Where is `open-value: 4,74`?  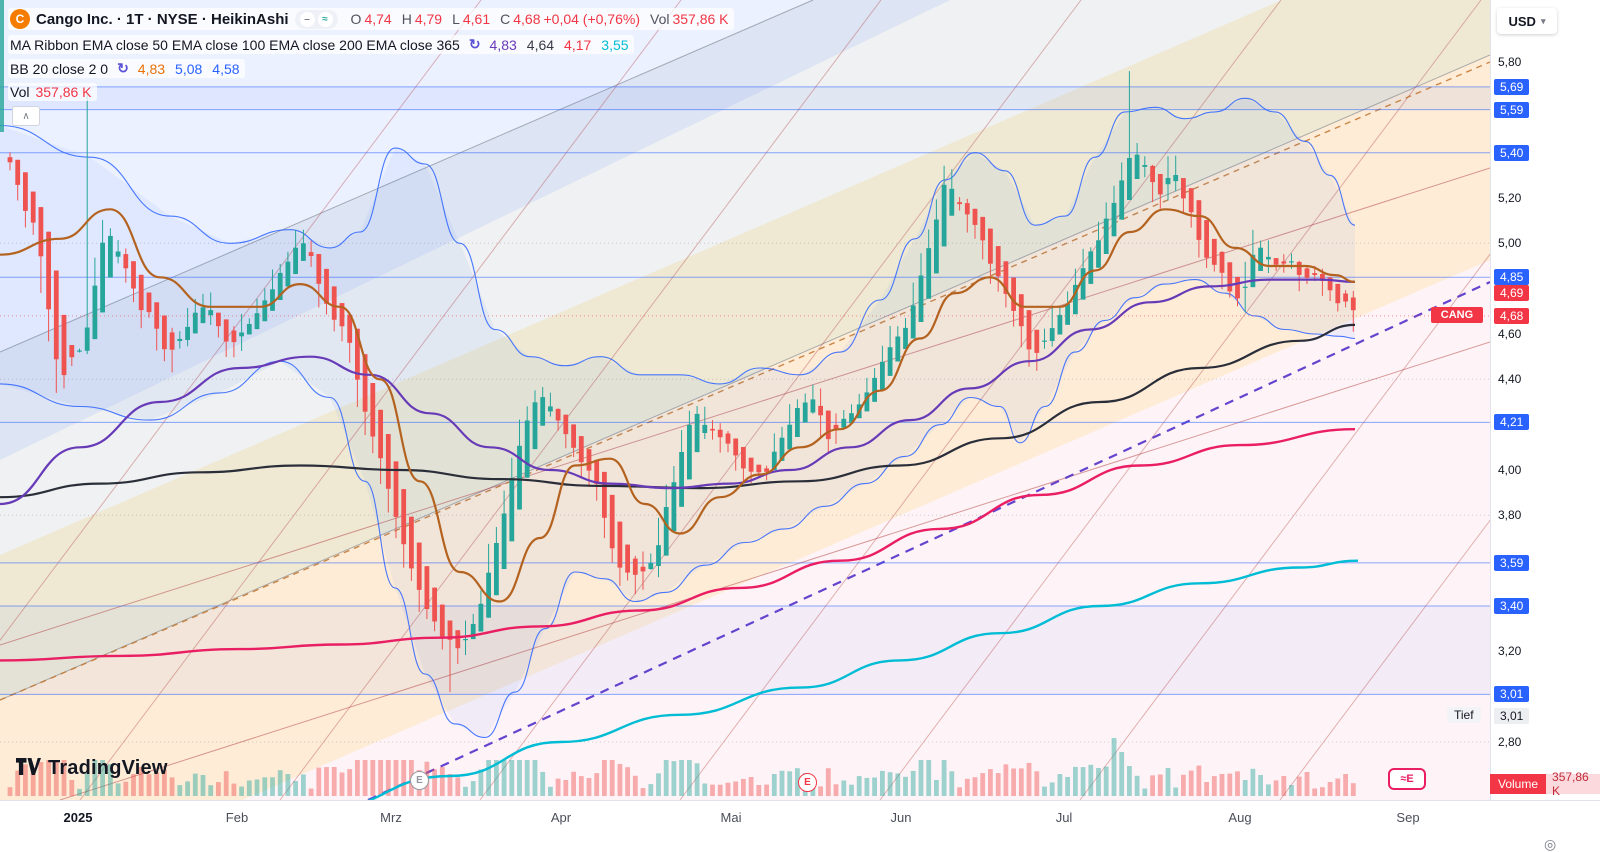 open-value: 4,74 is located at coordinates (378, 19).